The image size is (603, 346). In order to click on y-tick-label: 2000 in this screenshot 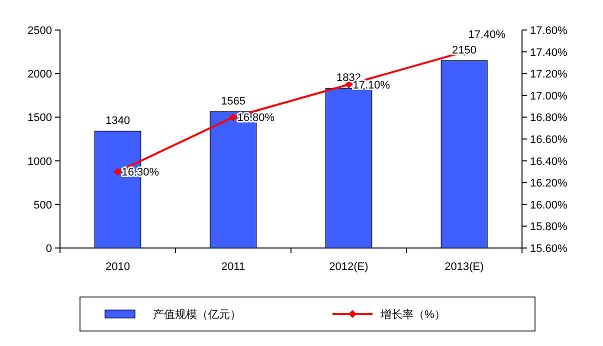, I will do `click(40, 74)`.